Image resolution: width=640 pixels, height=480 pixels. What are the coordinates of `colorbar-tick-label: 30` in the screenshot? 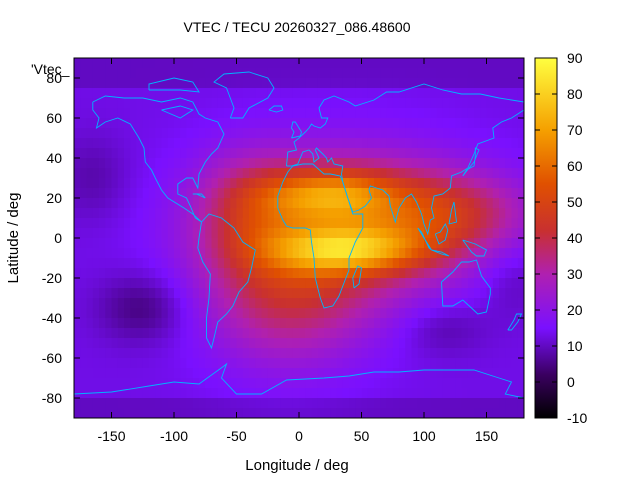 It's located at (575, 274).